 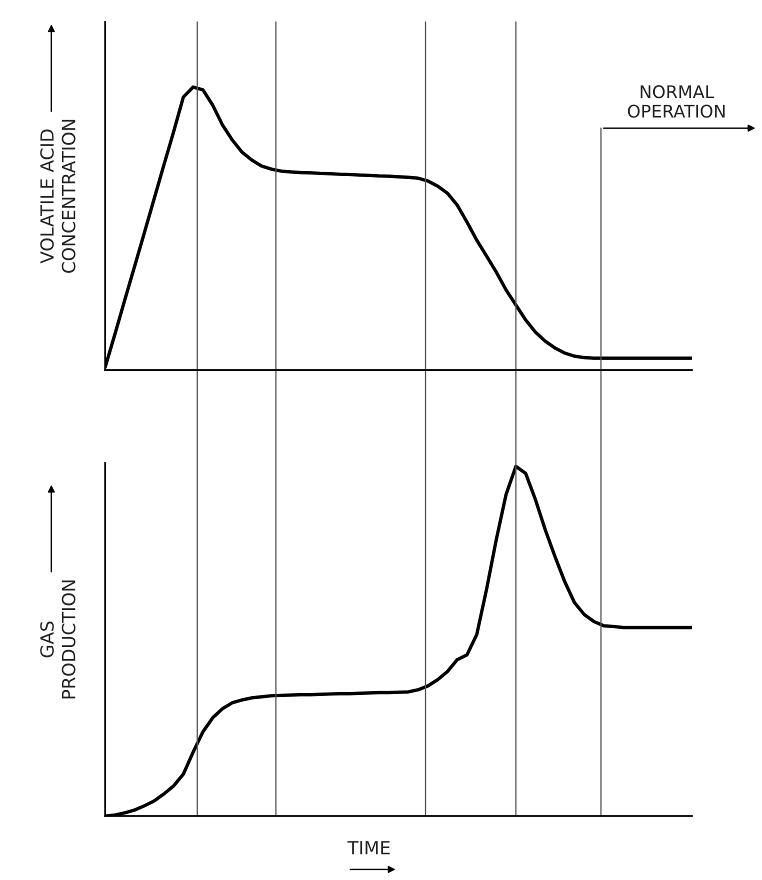 What do you see at coordinates (58, 639) in the screenshot?
I see `y-axis-title: GAS PRODUCTION` at bounding box center [58, 639].